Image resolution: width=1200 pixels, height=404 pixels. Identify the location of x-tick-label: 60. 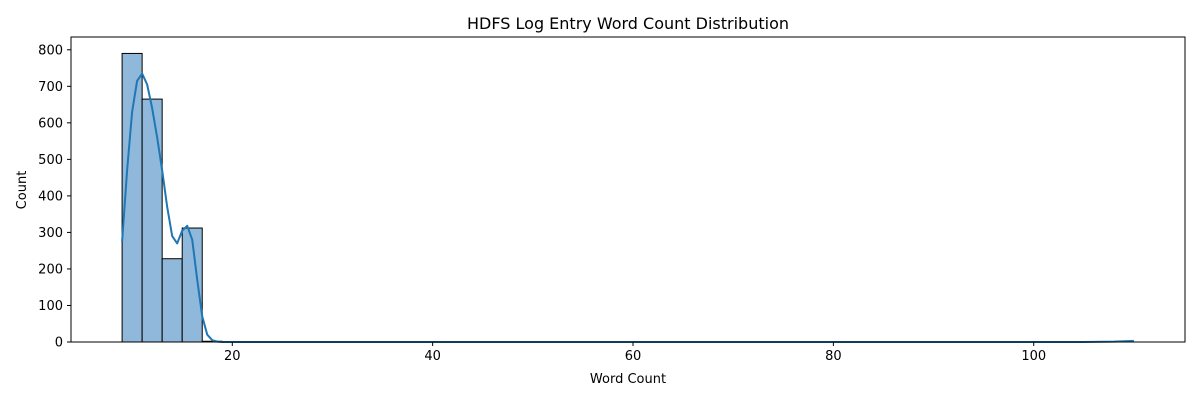
(633, 356).